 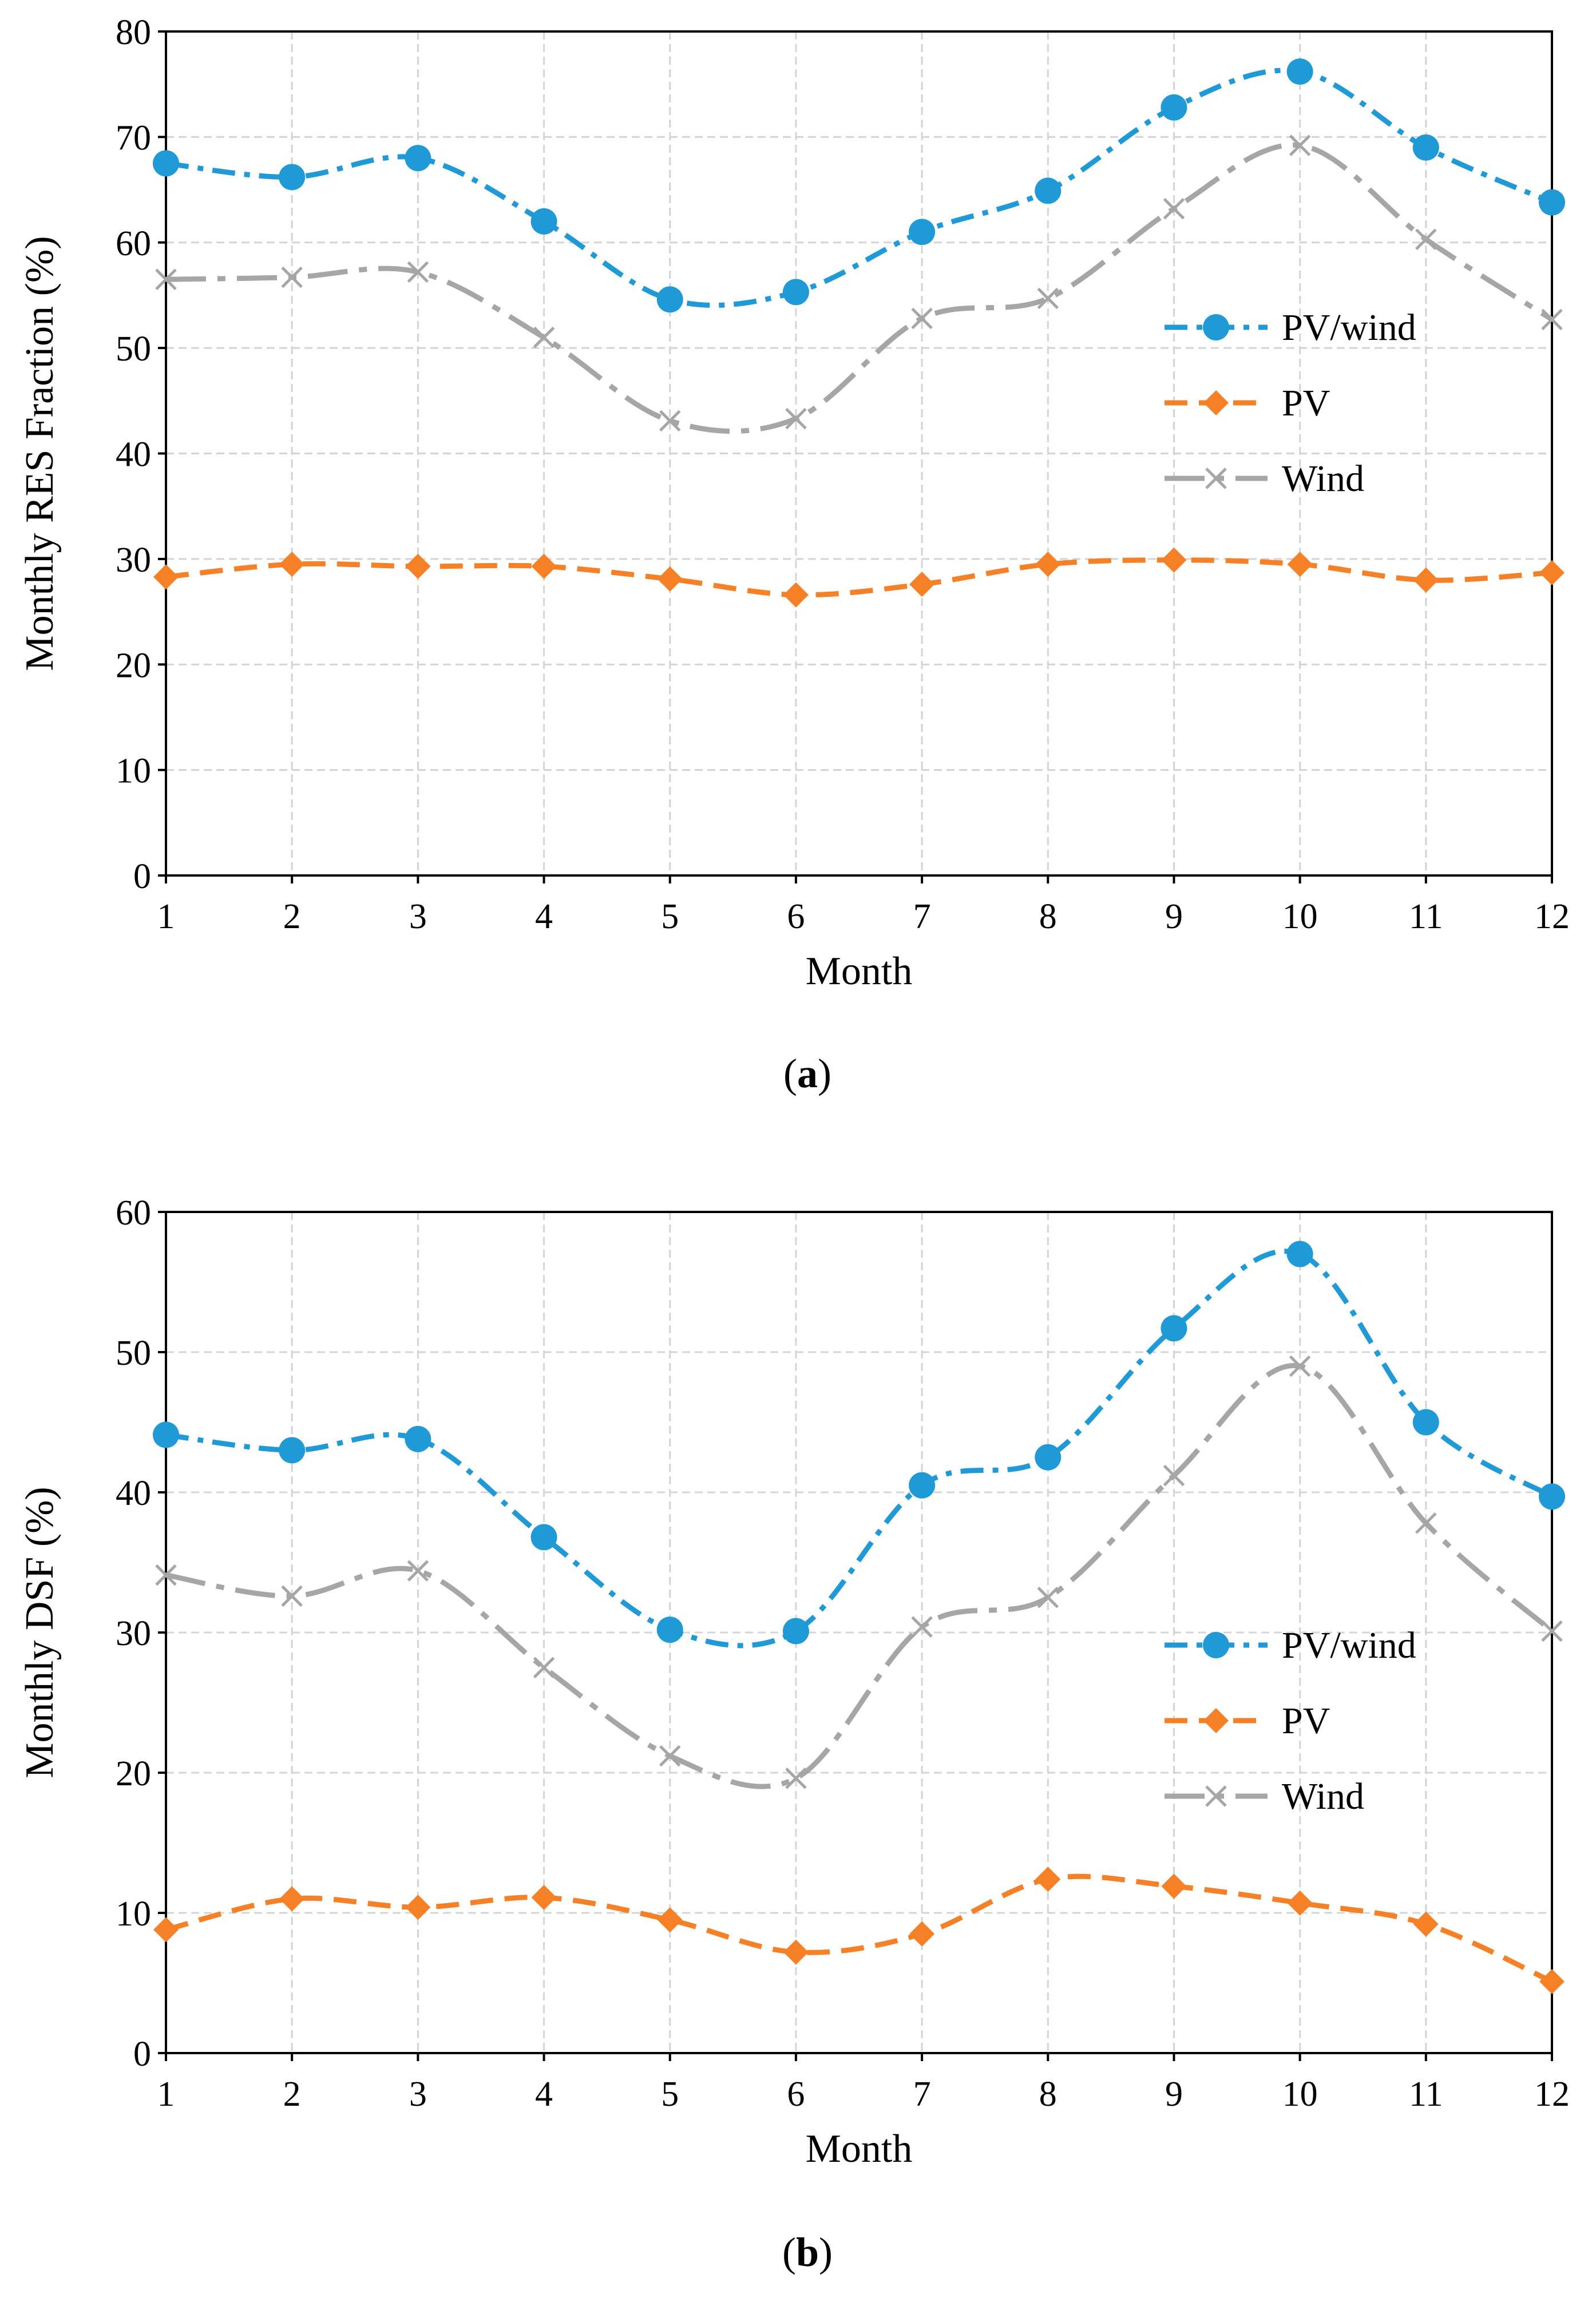 I want to click on panel-b-ytick-label-60: 60, so click(x=133, y=1213).